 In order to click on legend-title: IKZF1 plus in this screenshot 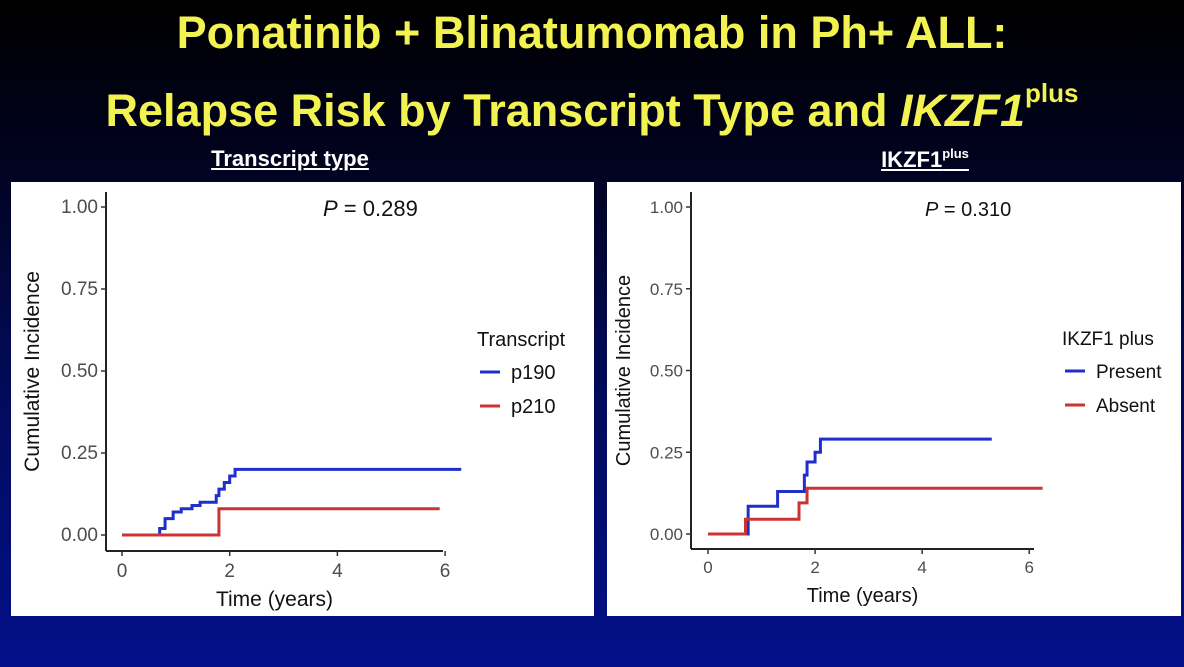, I will do `click(1108, 339)`.